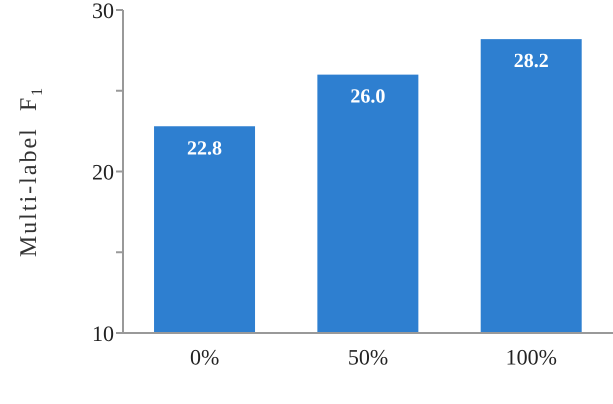 This screenshot has height=404, width=613. What do you see at coordinates (103, 171) in the screenshot?
I see `y-tick-label: 20` at bounding box center [103, 171].